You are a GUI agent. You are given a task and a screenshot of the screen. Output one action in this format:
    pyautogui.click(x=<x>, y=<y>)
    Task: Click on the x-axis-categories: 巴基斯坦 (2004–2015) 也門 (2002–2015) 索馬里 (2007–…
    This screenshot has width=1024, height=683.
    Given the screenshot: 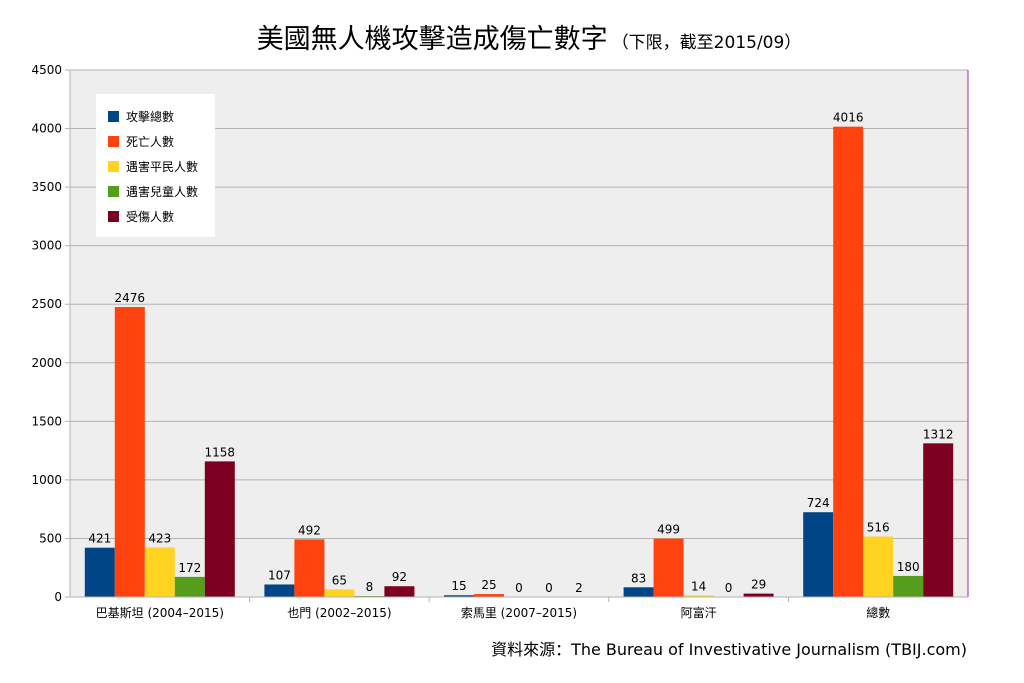 What is the action you would take?
    pyautogui.click(x=493, y=608)
    